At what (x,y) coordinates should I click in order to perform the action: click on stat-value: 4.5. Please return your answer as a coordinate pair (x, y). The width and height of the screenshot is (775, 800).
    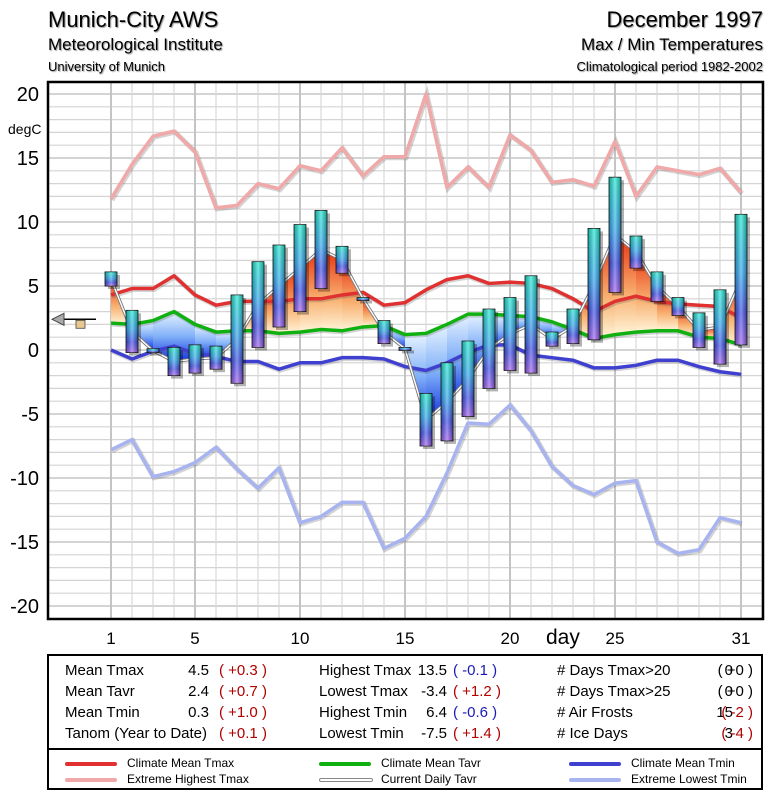
    Looking at the image, I should click on (198, 670).